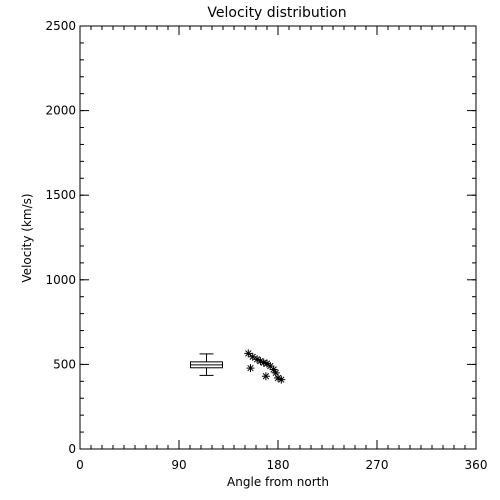 The width and height of the screenshot is (500, 500). Describe the element at coordinates (278, 482) in the screenshot. I see `x-axis-label: Angle from north` at that location.